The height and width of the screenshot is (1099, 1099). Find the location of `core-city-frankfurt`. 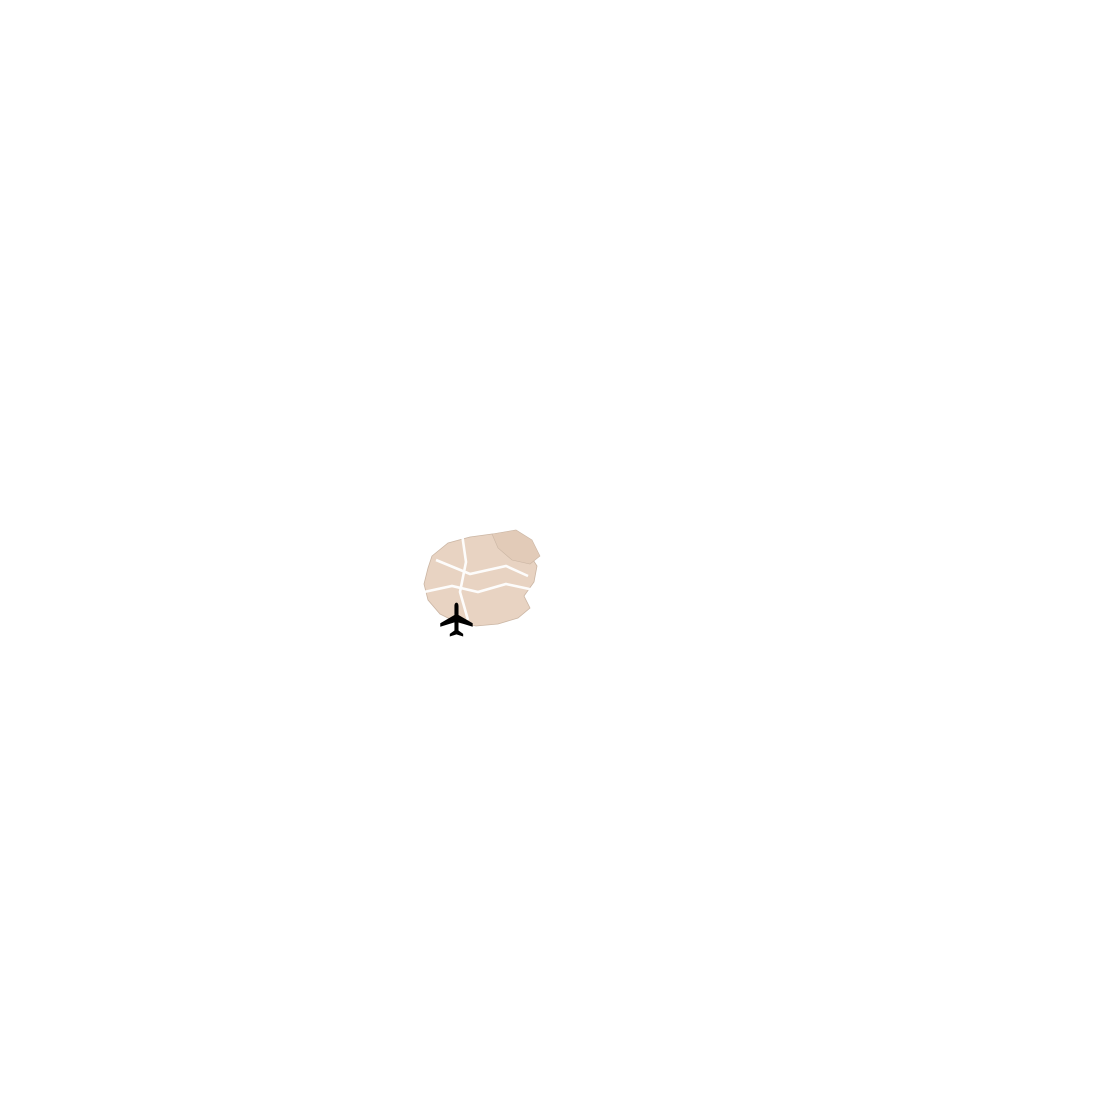

core-city-frankfurt is located at coordinates (482, 578).